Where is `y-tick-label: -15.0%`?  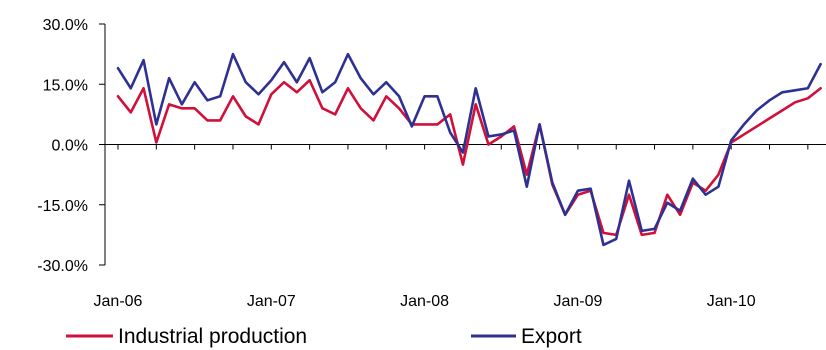
y-tick-label: -15.0% is located at coordinates (62, 206).